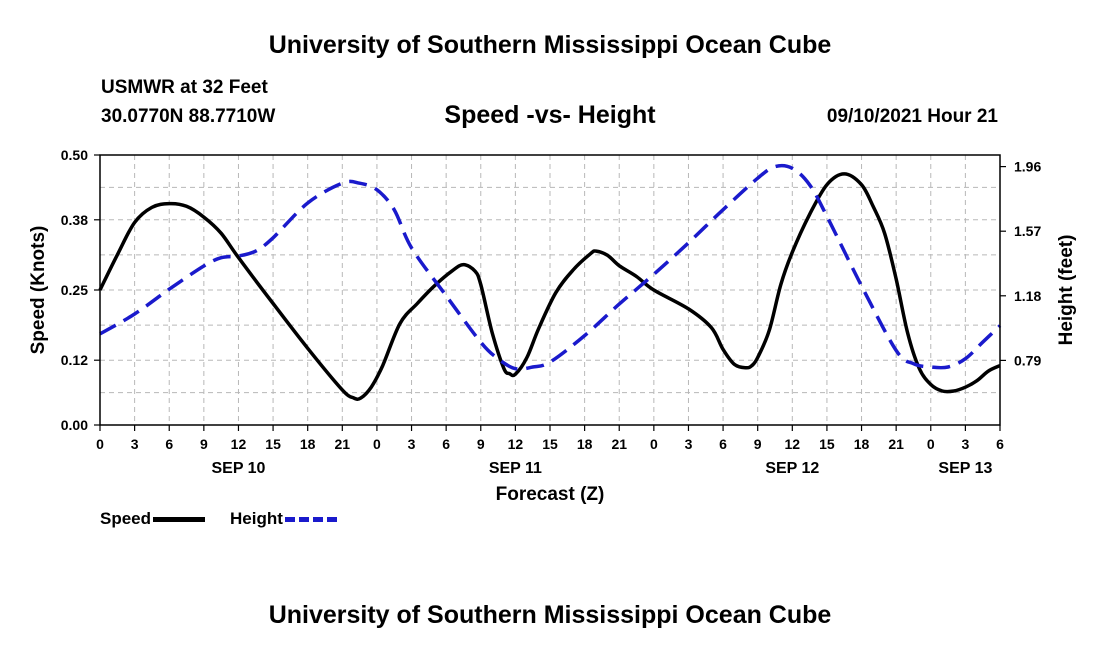 Image resolution: width=1100 pixels, height=650 pixels. I want to click on chart-subtitle: Speed -vs- Height, so click(550, 115).